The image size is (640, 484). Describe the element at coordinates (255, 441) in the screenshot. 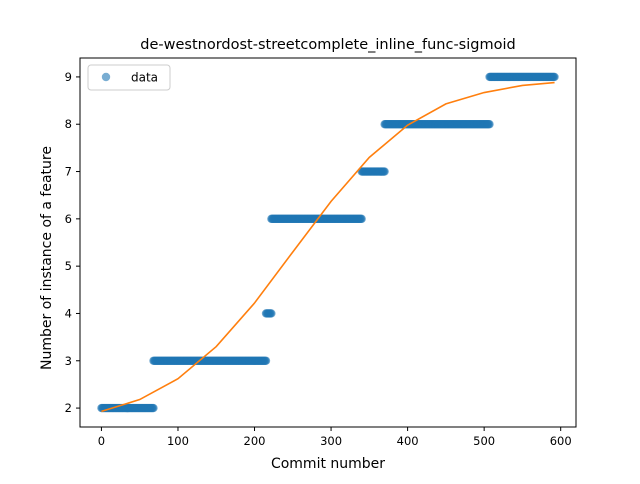

I see `x-tick-label: 200` at that location.